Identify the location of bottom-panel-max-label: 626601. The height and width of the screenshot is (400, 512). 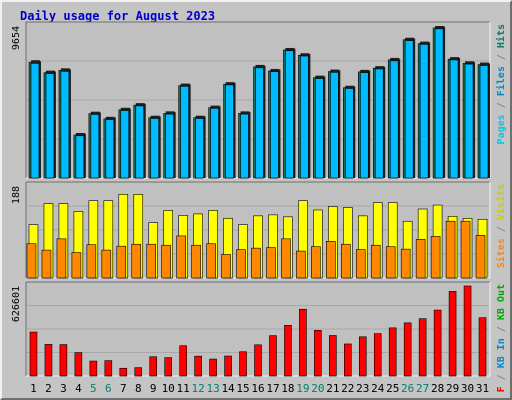
(16, 304).